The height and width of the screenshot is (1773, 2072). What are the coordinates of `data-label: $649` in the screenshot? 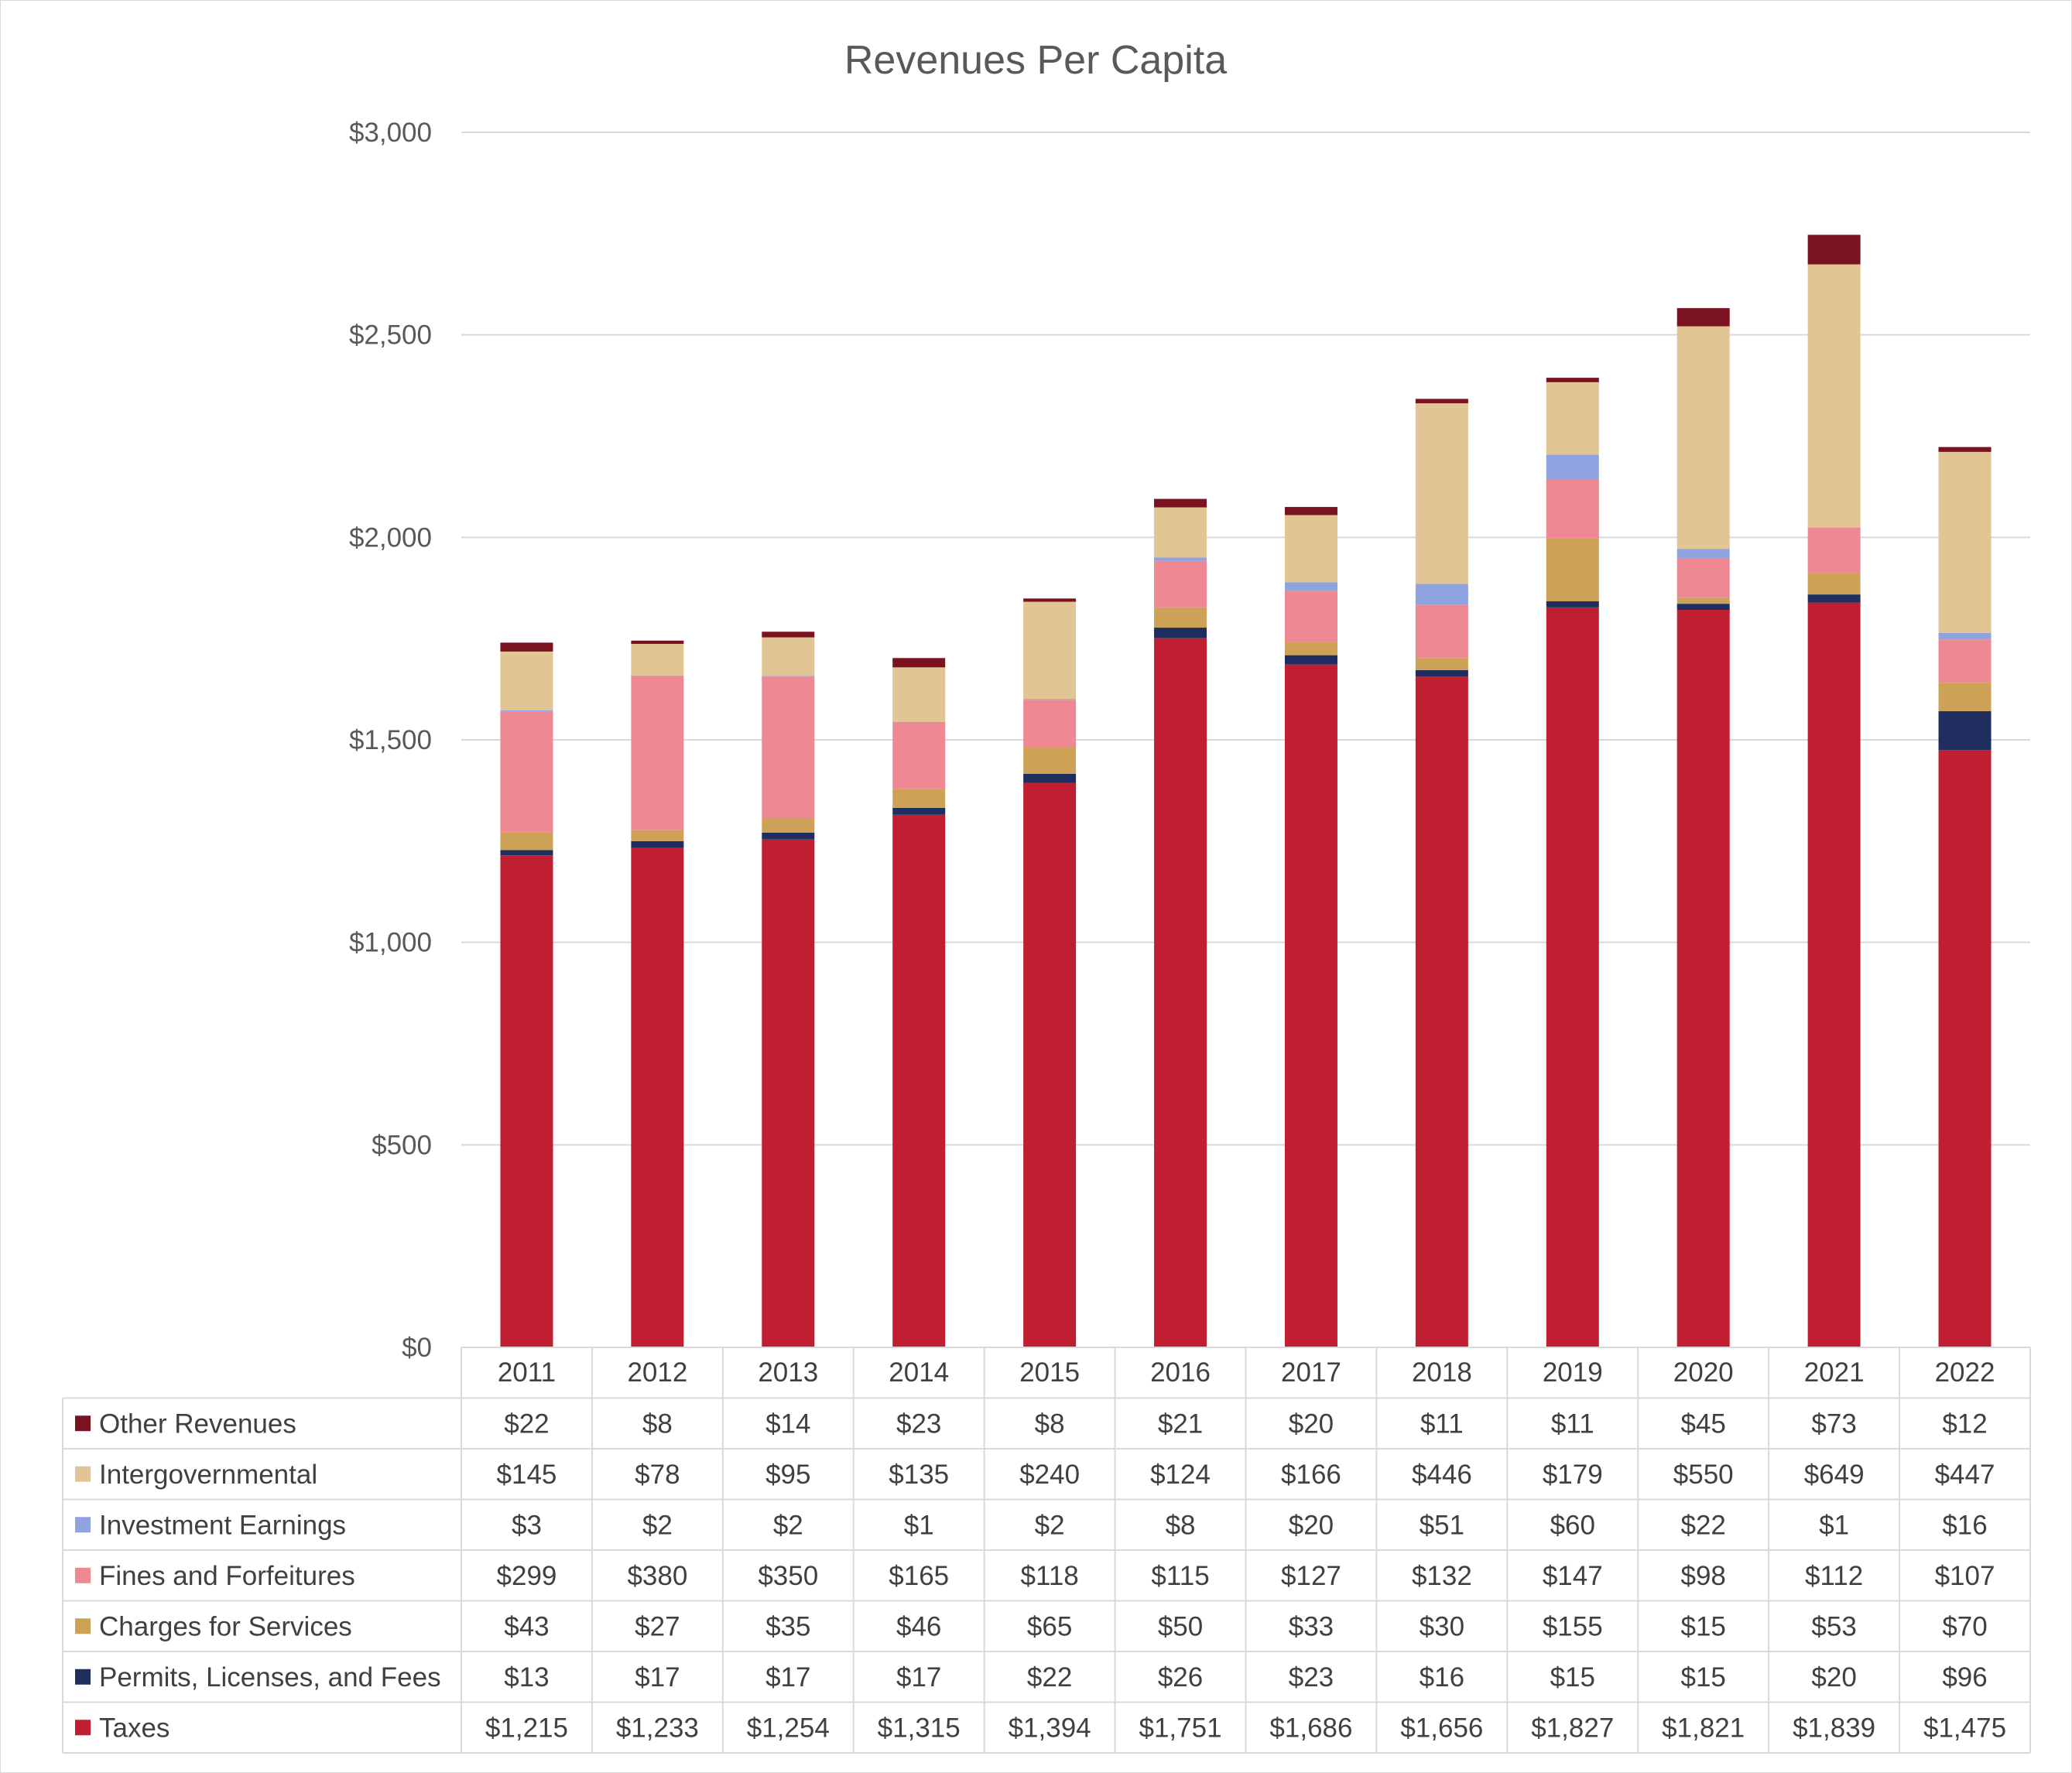 It's located at (1834, 1475).